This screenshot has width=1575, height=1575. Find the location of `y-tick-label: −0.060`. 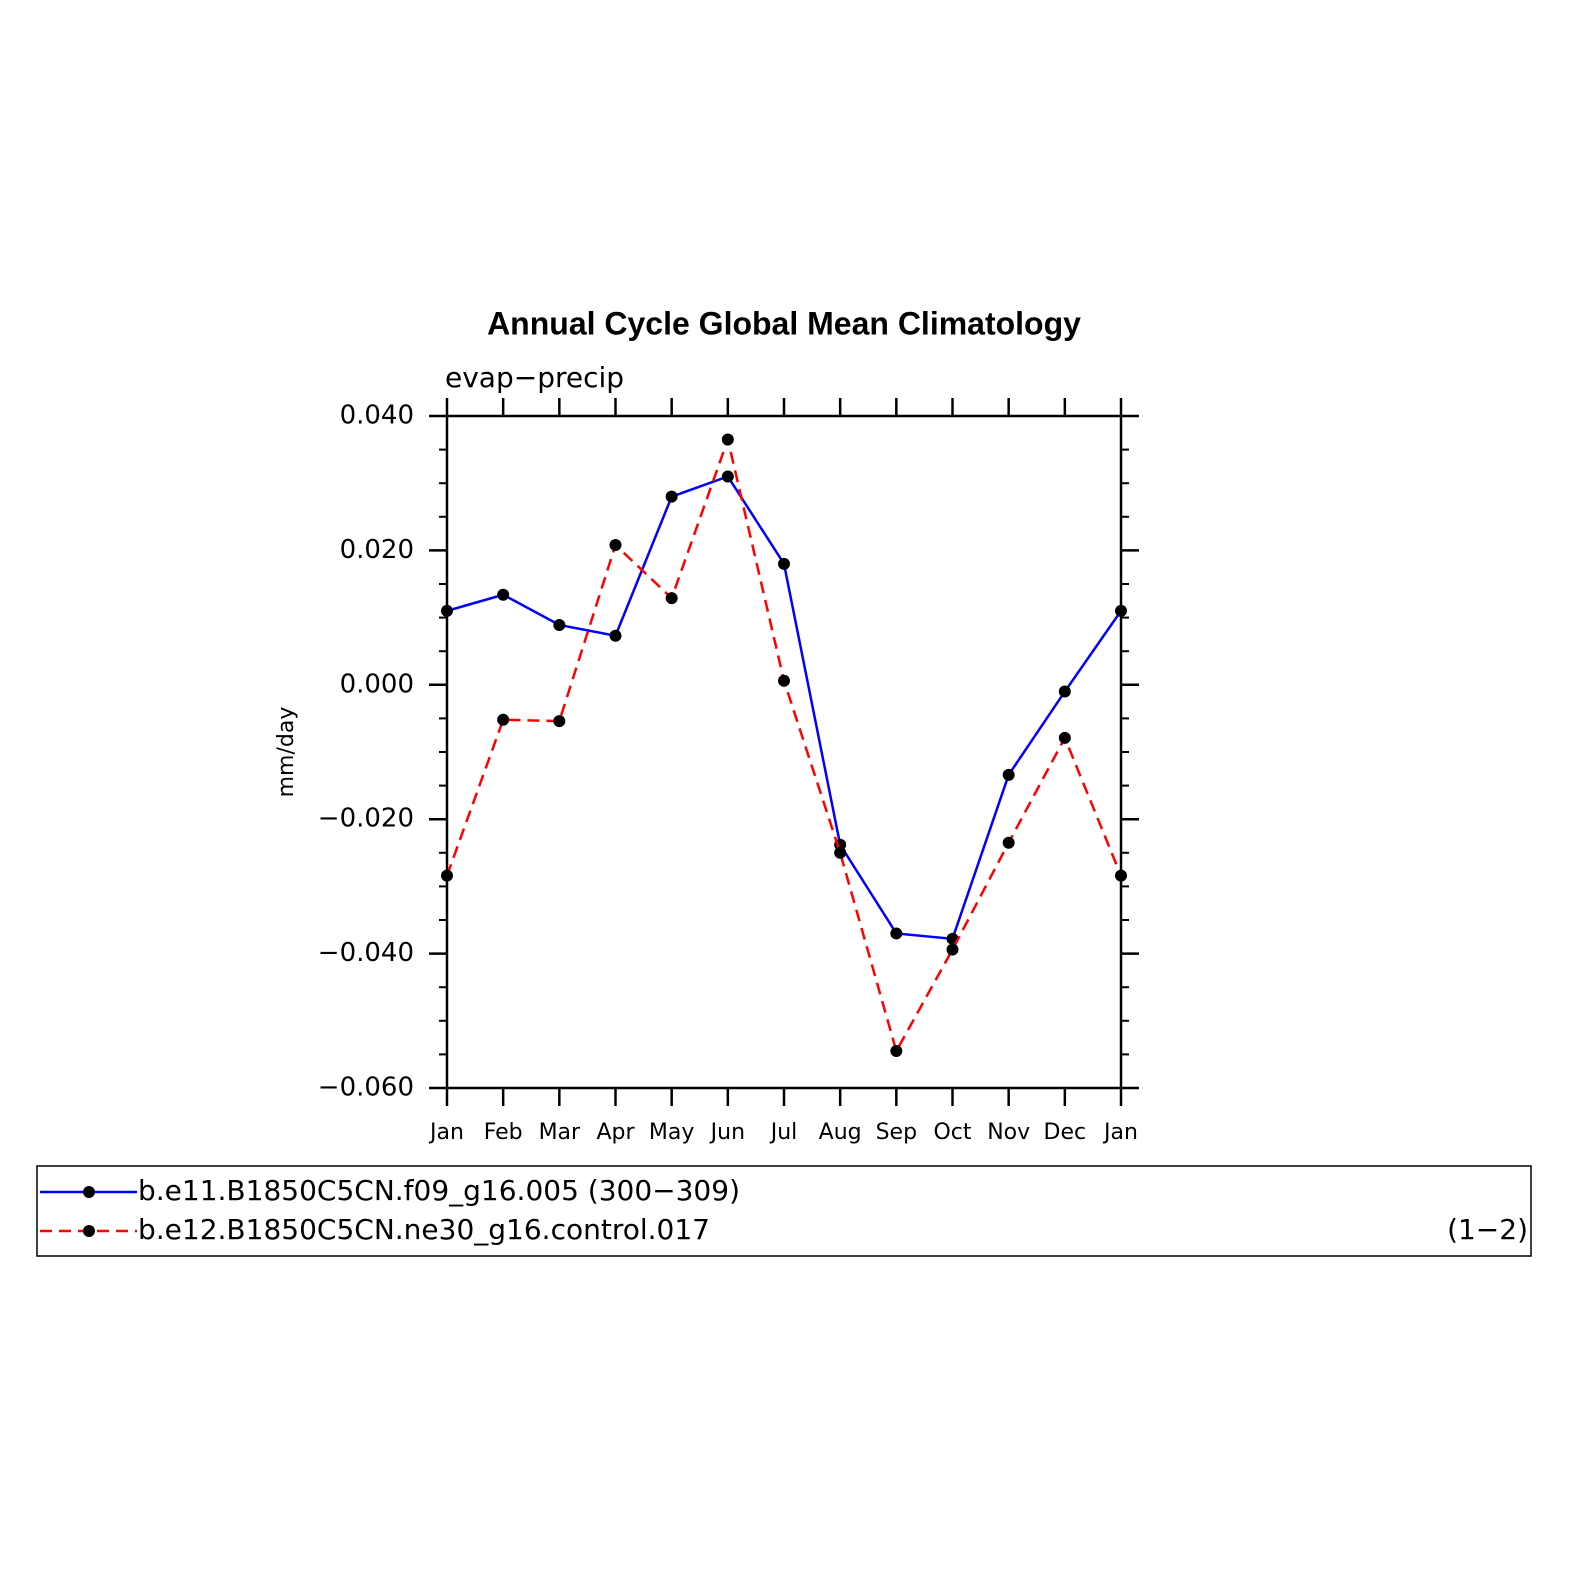

y-tick-label: −0.060 is located at coordinates (366, 1088).